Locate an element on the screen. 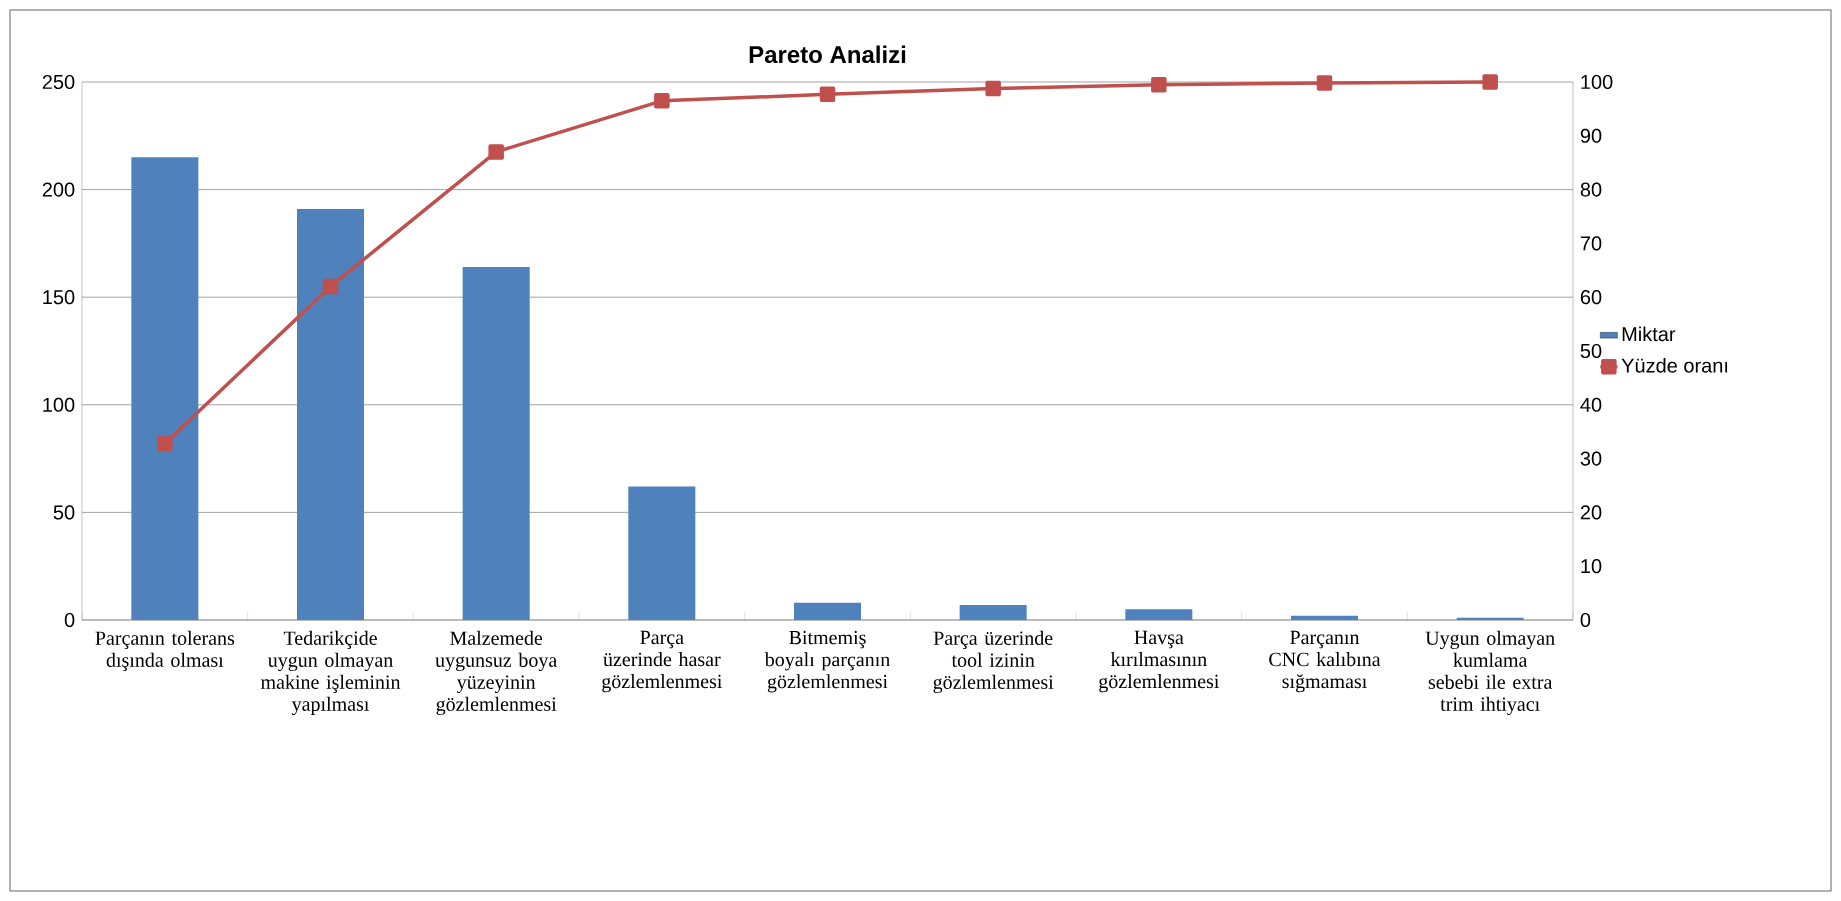 The image size is (1841, 901). y-tick-label: 0 is located at coordinates (69, 620).